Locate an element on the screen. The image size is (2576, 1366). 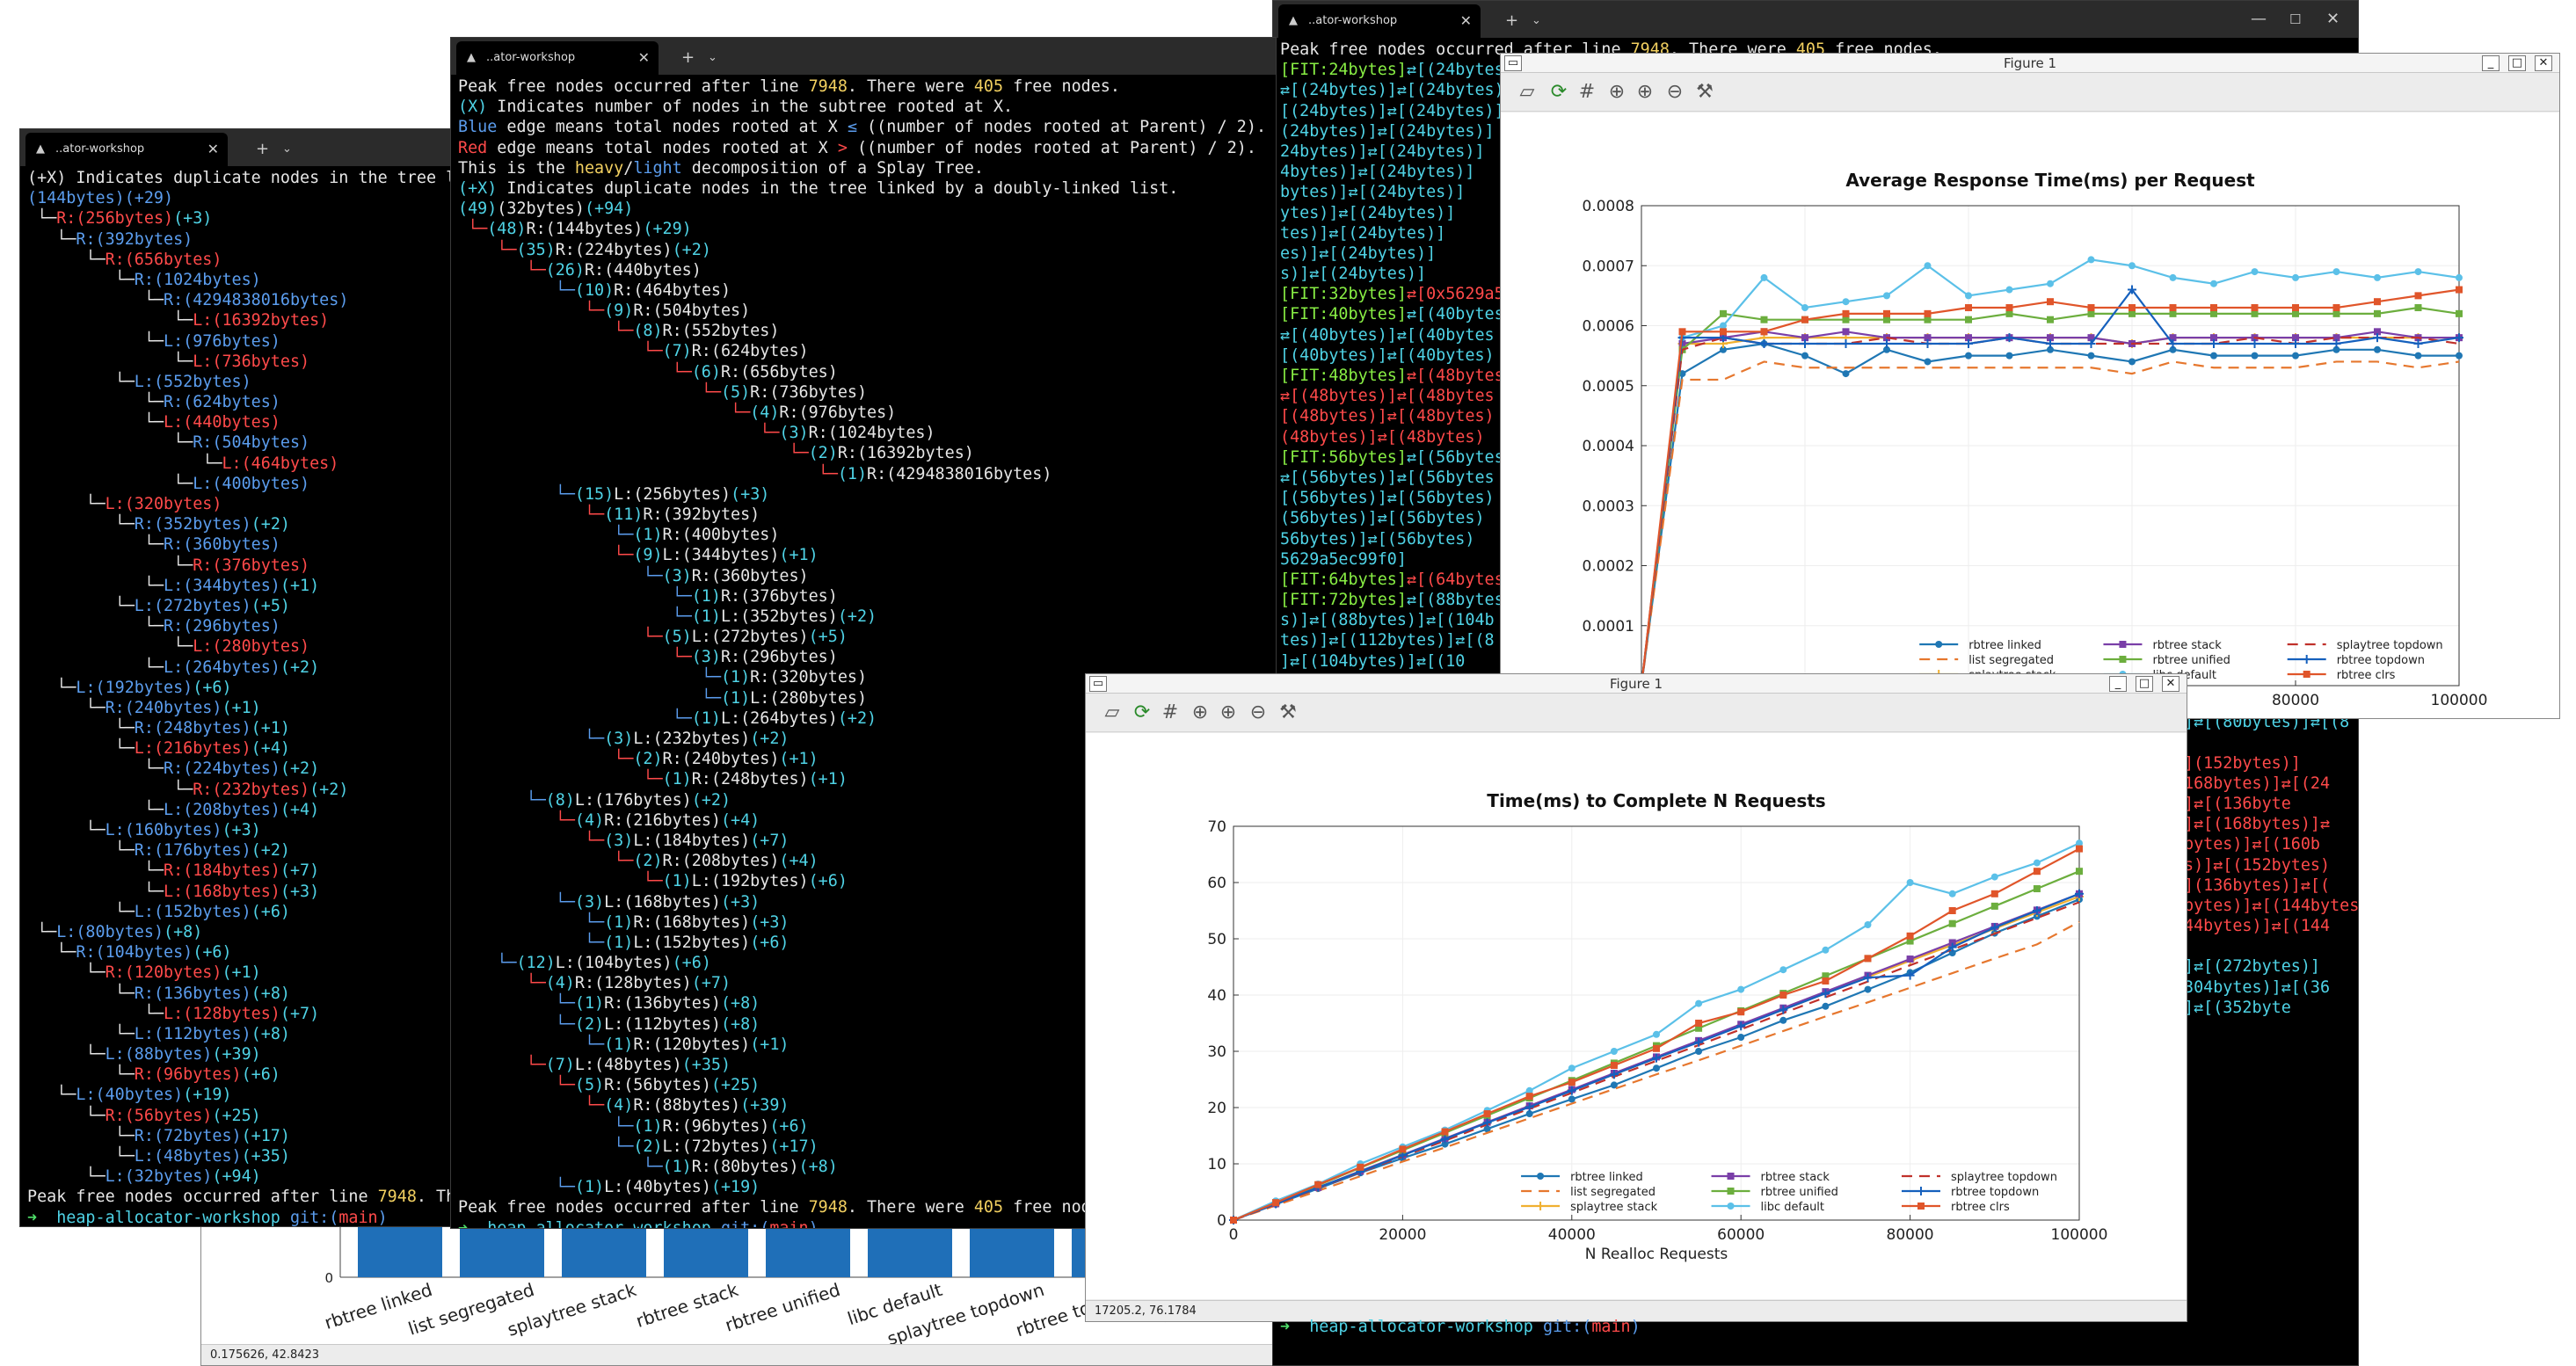
terminal-text: R:(656bytes) is located at coordinates (163, 259).